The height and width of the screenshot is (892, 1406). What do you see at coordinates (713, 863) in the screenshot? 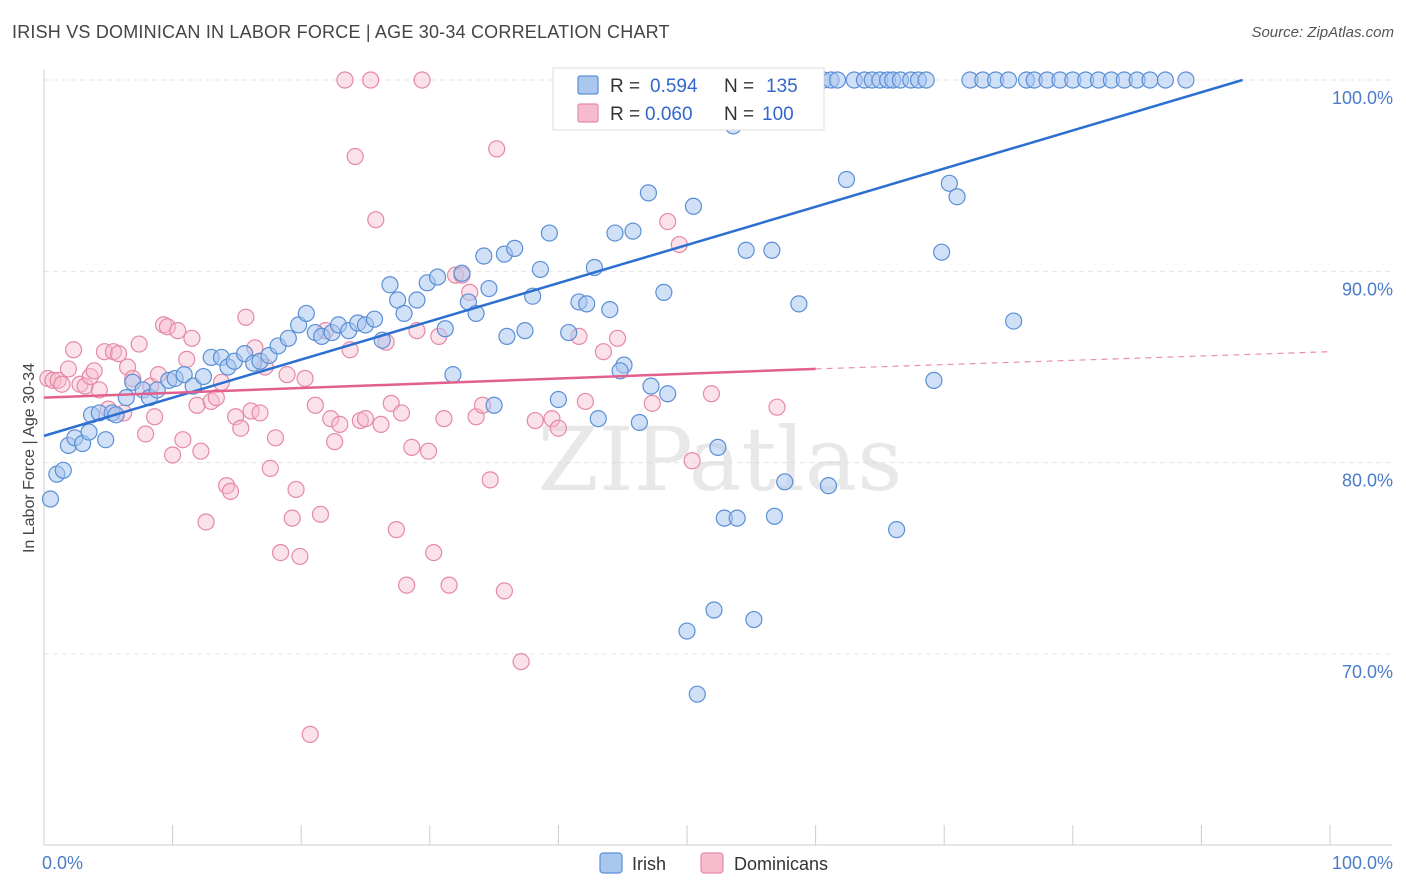
I see `series-legend: Irish Dominicans` at bounding box center [713, 863].